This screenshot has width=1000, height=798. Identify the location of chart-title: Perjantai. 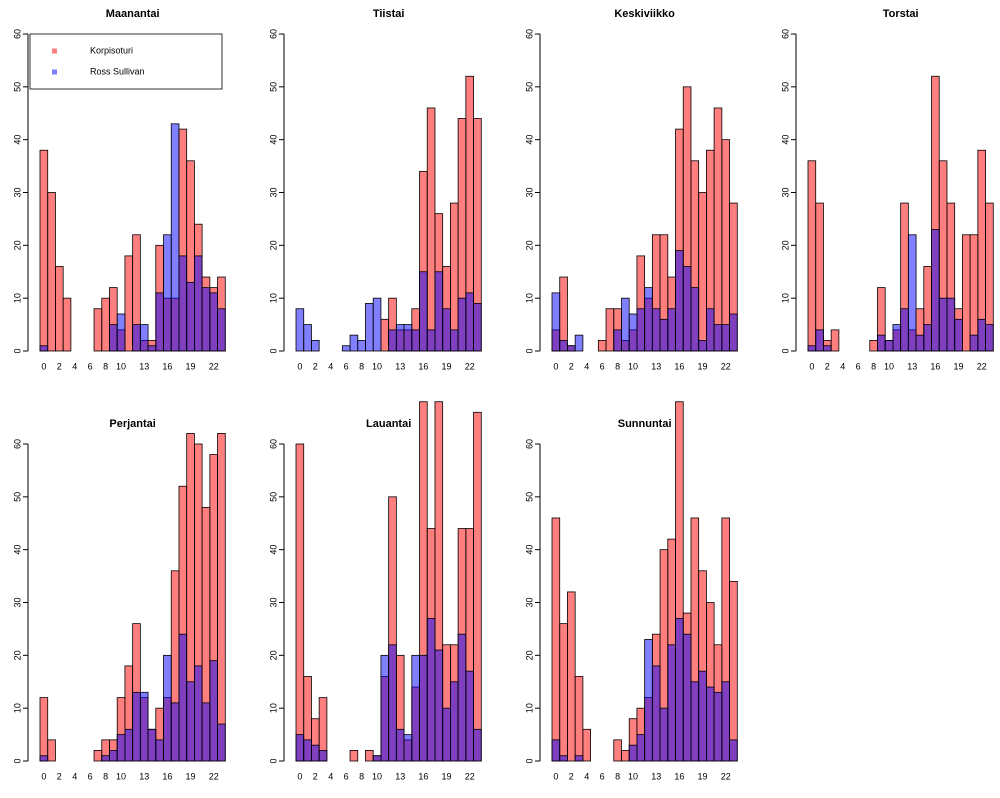
(132, 424).